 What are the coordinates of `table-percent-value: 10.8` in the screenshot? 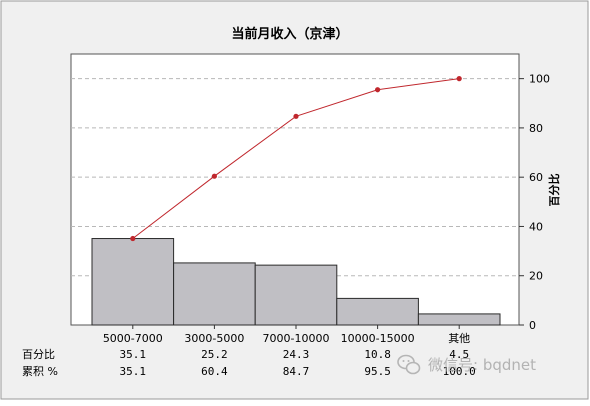 It's located at (377, 354).